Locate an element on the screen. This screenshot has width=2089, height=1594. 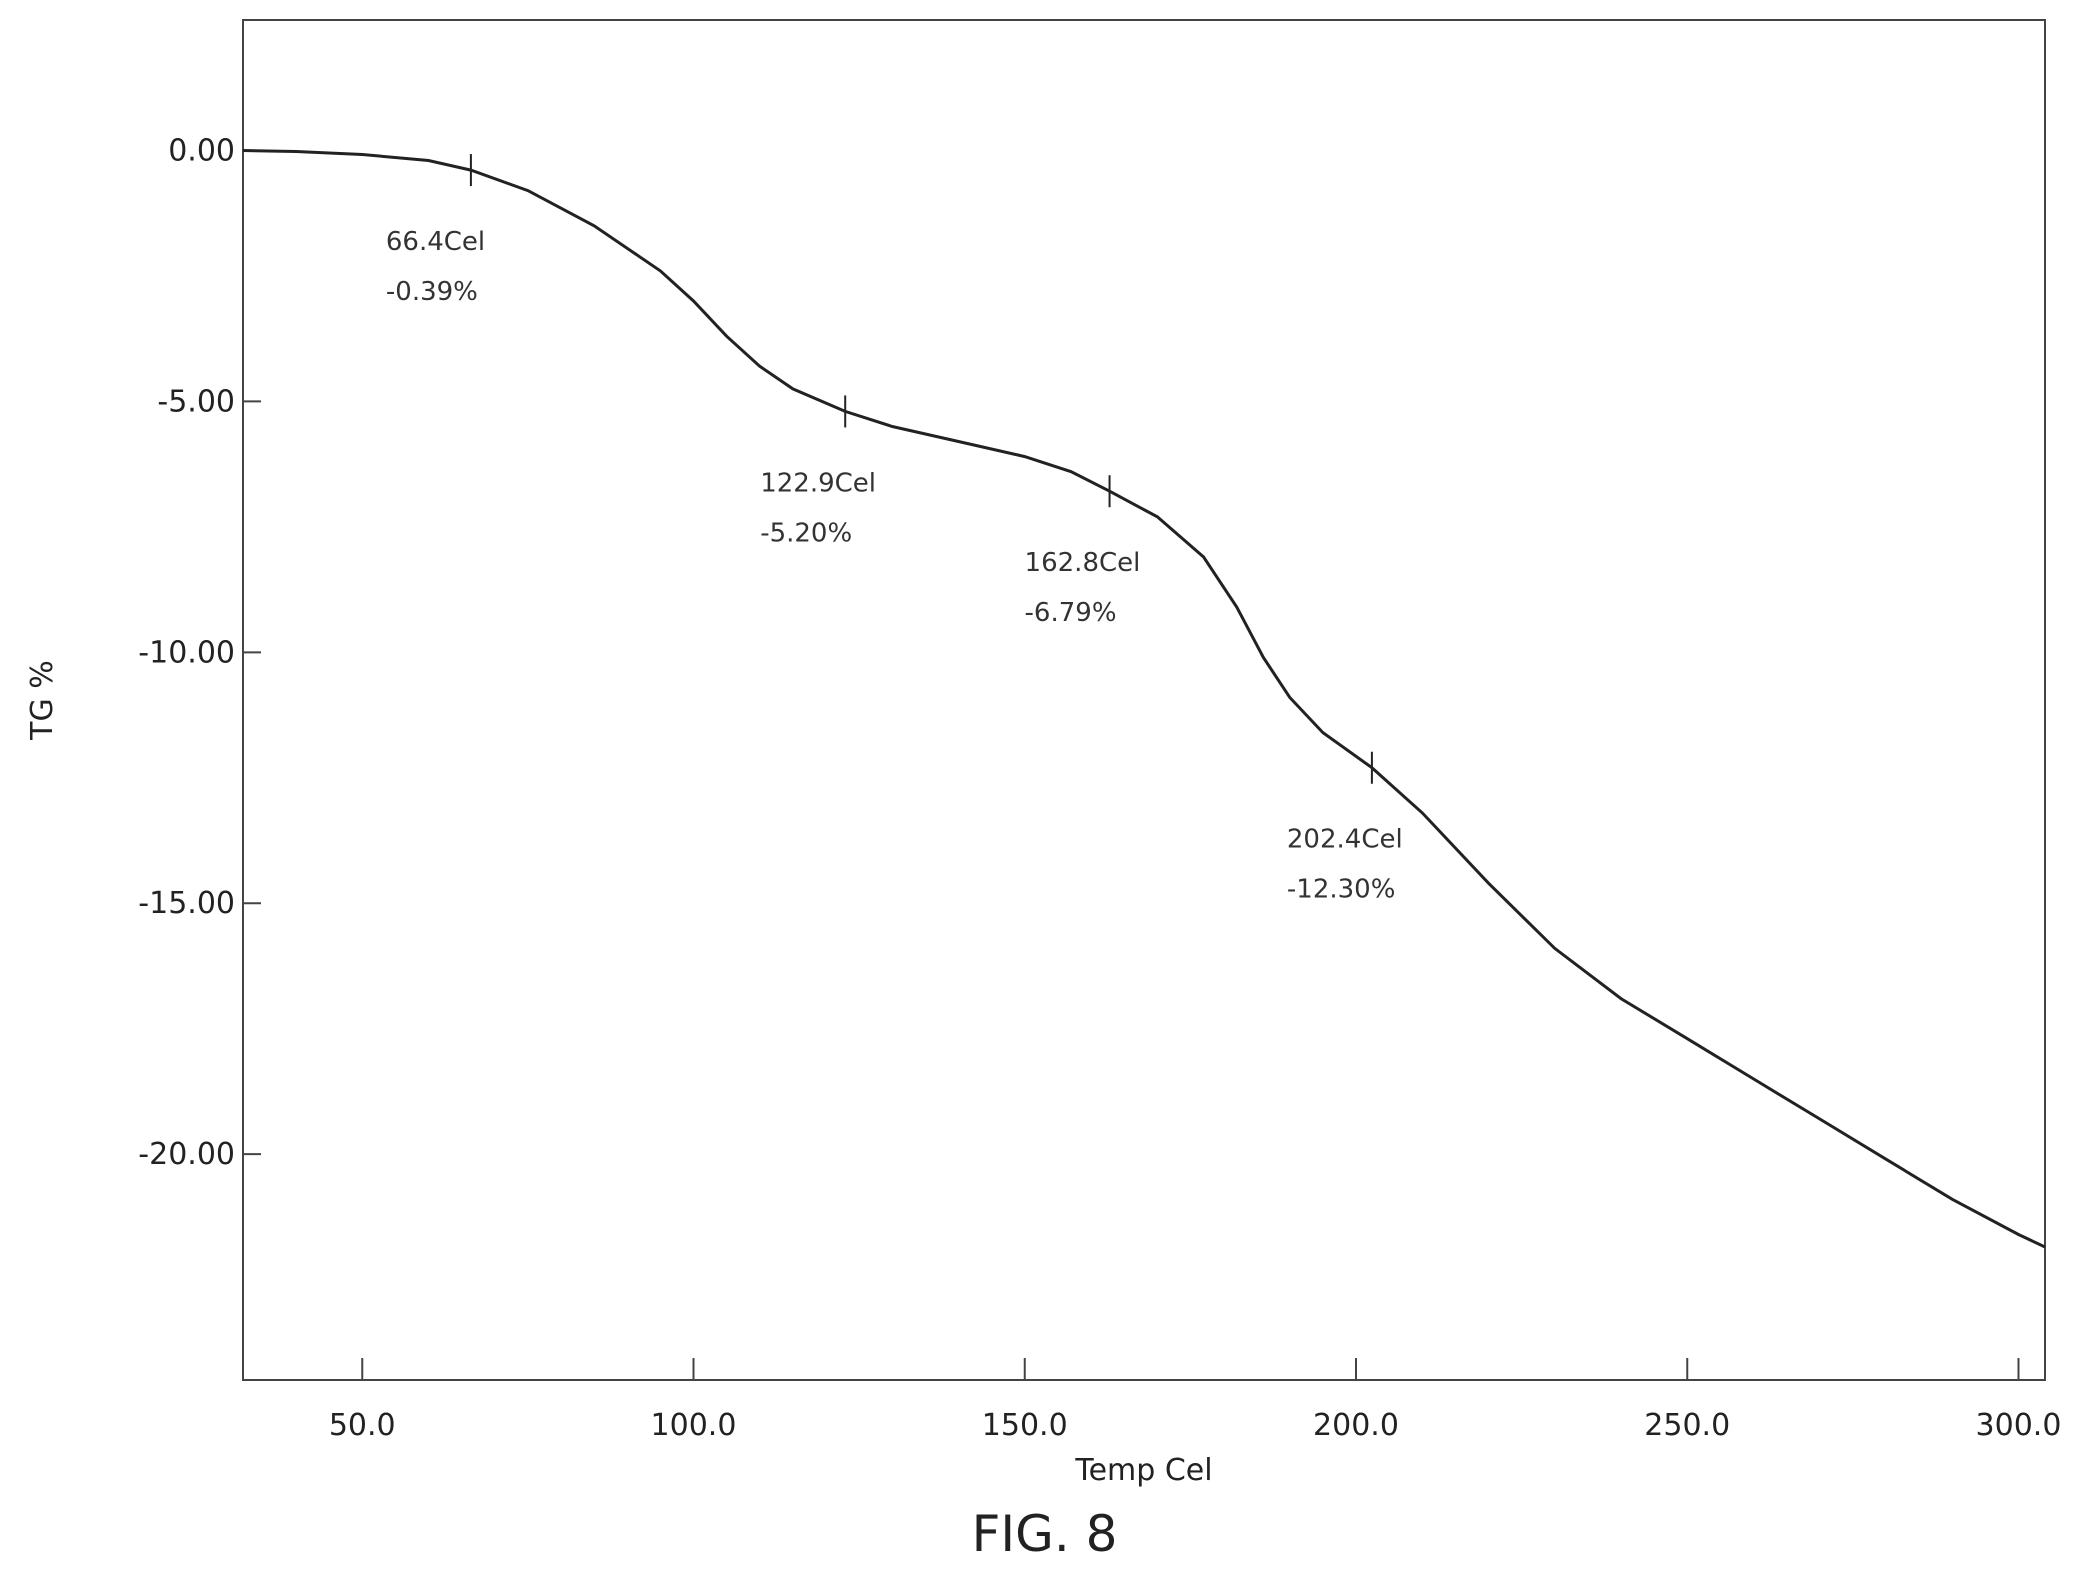
annotation-loss: -0.39% is located at coordinates (432, 292).